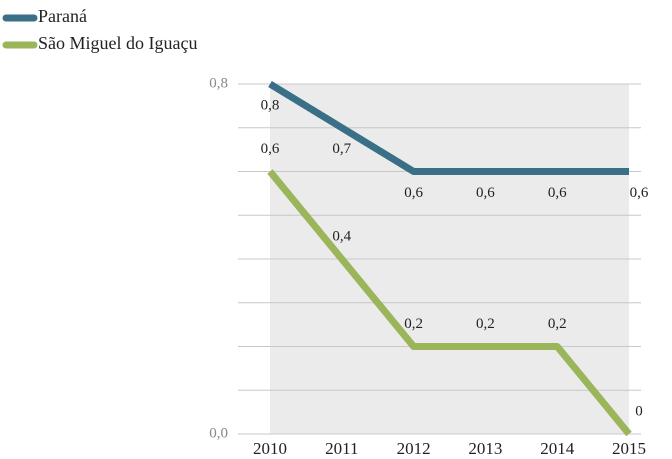  What do you see at coordinates (117, 43) in the screenshot?
I see `legend-label: São Miguel do Iguaçu` at bounding box center [117, 43].